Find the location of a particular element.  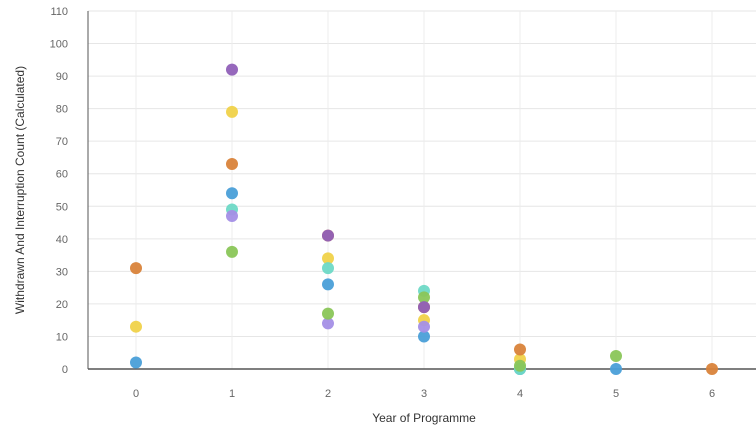

x-tick-label: 1 is located at coordinates (232, 394).